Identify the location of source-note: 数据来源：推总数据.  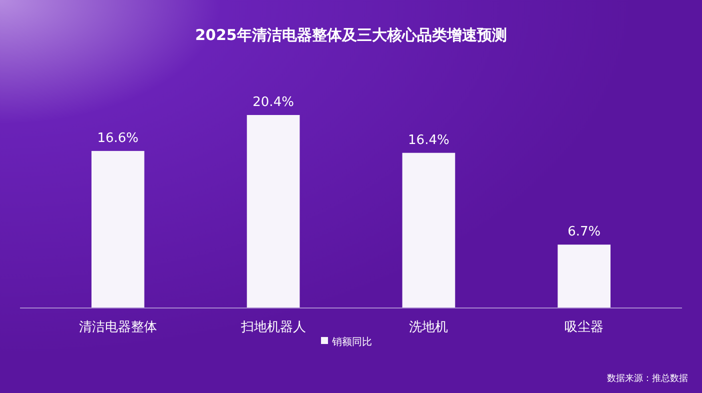
(647, 378).